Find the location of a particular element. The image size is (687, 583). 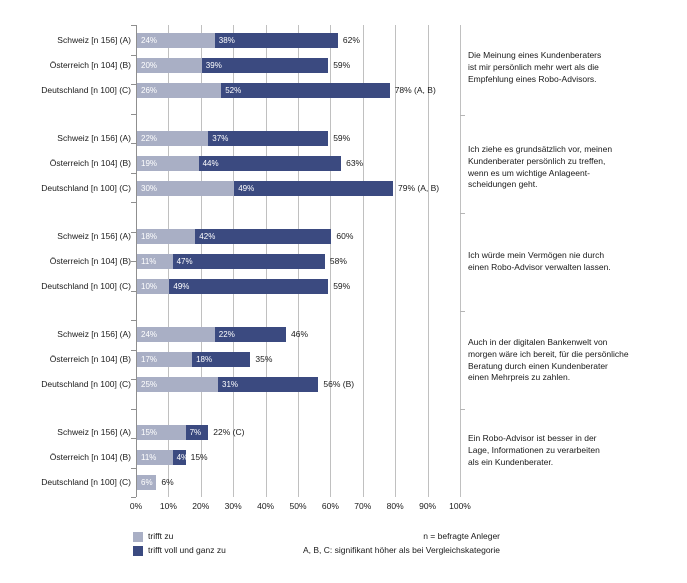

bar-segment-value: 17% is located at coordinates (149, 359).